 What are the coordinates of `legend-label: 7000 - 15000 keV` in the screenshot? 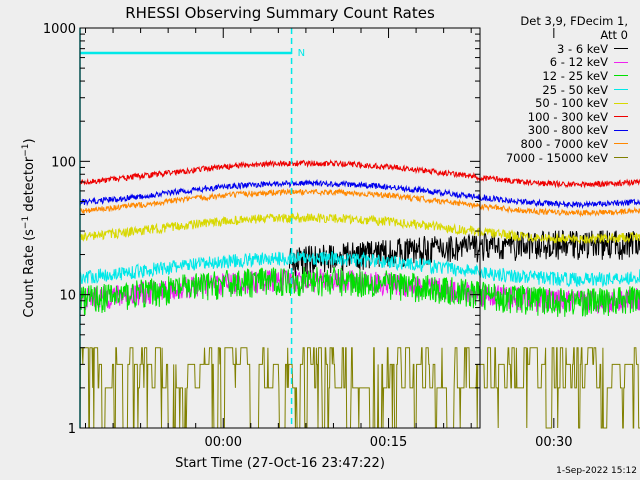 It's located at (556, 157).